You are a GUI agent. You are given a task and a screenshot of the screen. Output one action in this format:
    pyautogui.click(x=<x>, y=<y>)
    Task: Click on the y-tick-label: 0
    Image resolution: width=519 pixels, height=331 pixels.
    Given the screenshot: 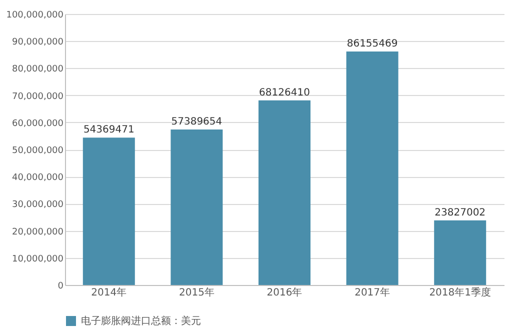 What is the action you would take?
    pyautogui.click(x=61, y=287)
    